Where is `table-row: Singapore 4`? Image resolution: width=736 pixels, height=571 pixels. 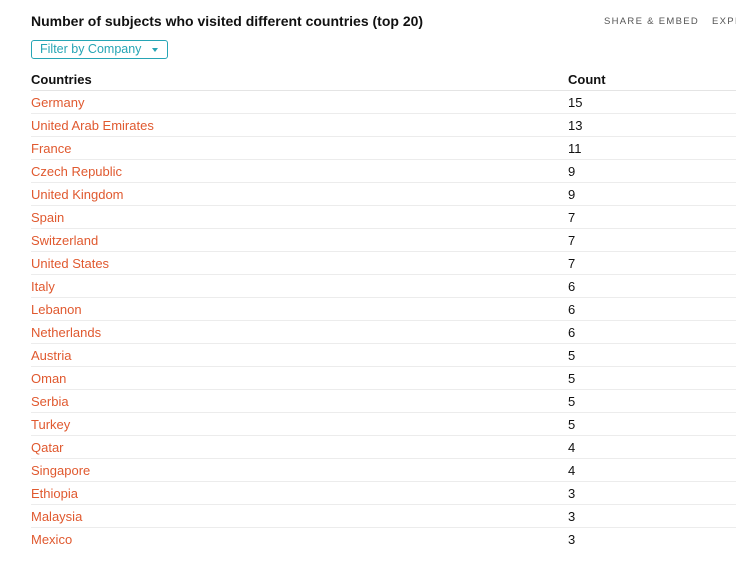 table-row: Singapore 4 is located at coordinates (383, 470).